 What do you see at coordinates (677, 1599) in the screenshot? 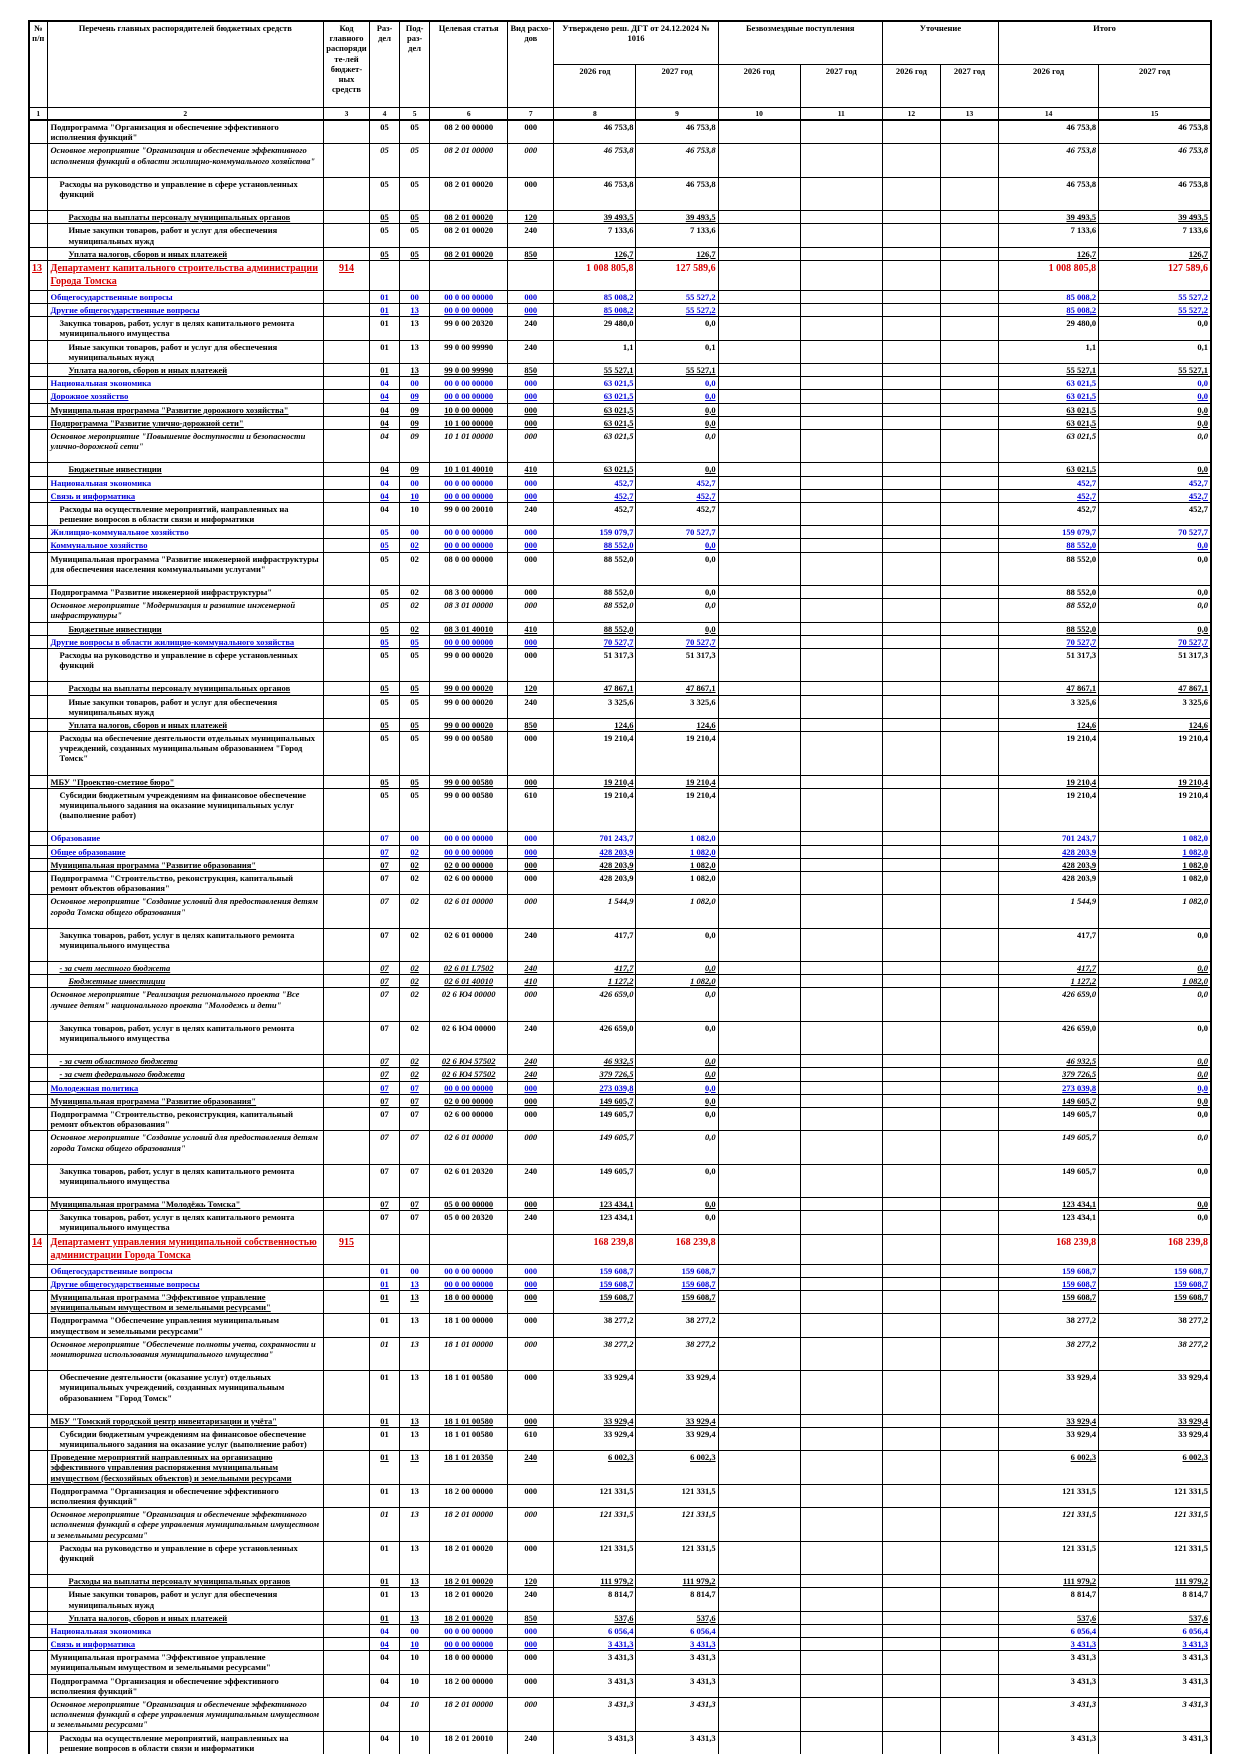
I see `cell-approved-2027: 8 814,7` at bounding box center [677, 1599].